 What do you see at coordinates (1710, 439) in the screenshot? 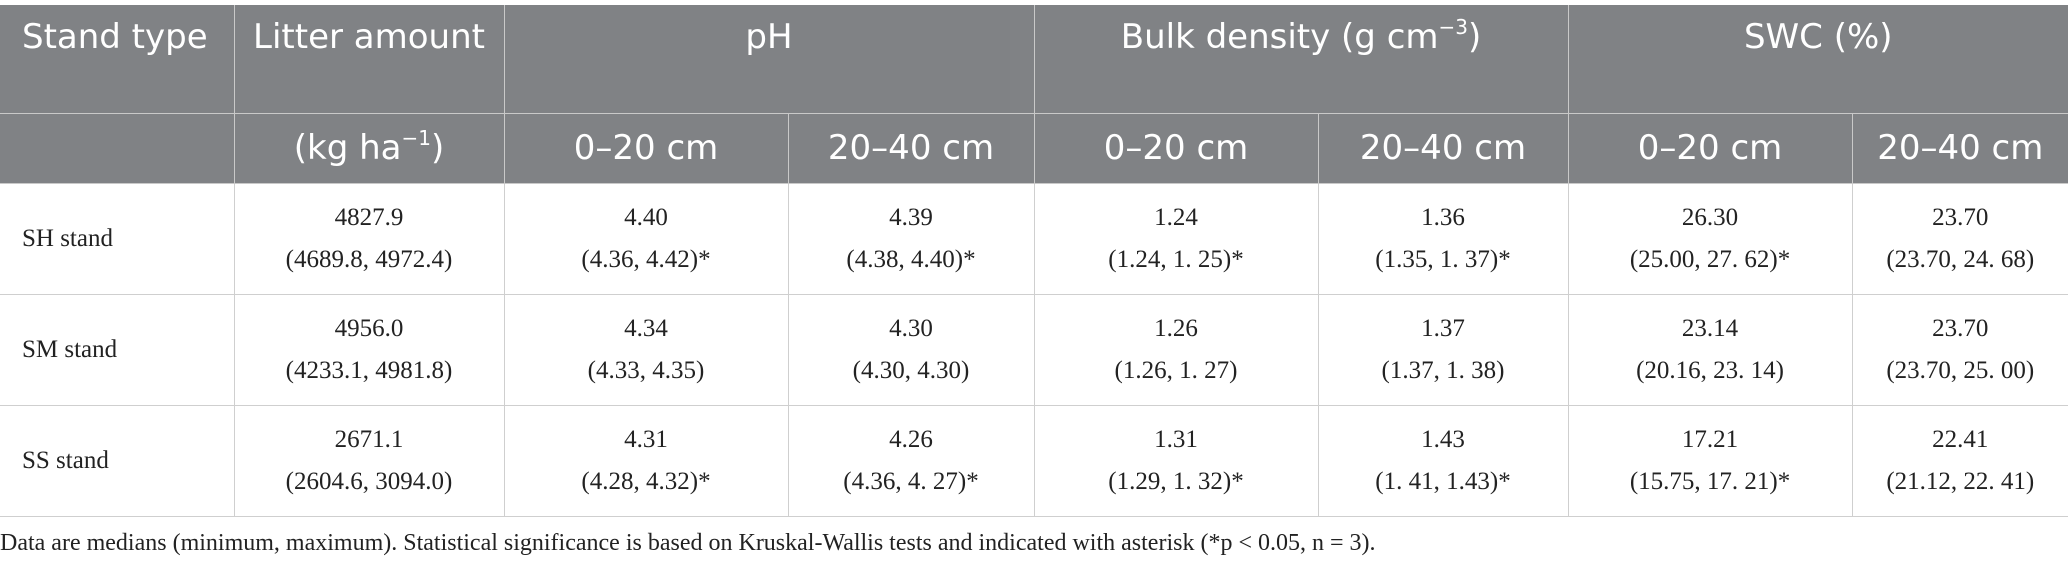
I see `cell-median: 17.21` at bounding box center [1710, 439].